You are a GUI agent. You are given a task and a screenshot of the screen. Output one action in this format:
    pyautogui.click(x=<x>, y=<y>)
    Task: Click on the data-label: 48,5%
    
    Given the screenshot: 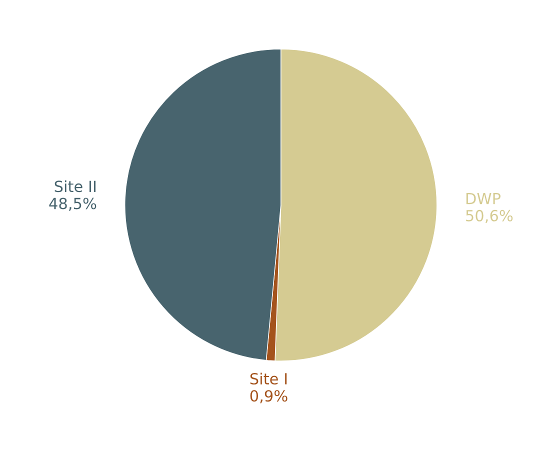 What is the action you would take?
    pyautogui.click(x=72, y=204)
    